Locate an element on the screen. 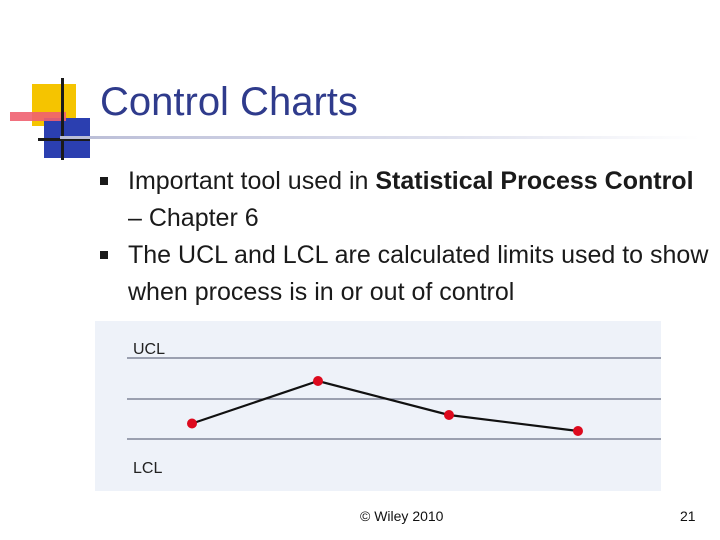 The height and width of the screenshot is (540, 720). bullet-text: Important tool used in is located at coordinates (252, 181).